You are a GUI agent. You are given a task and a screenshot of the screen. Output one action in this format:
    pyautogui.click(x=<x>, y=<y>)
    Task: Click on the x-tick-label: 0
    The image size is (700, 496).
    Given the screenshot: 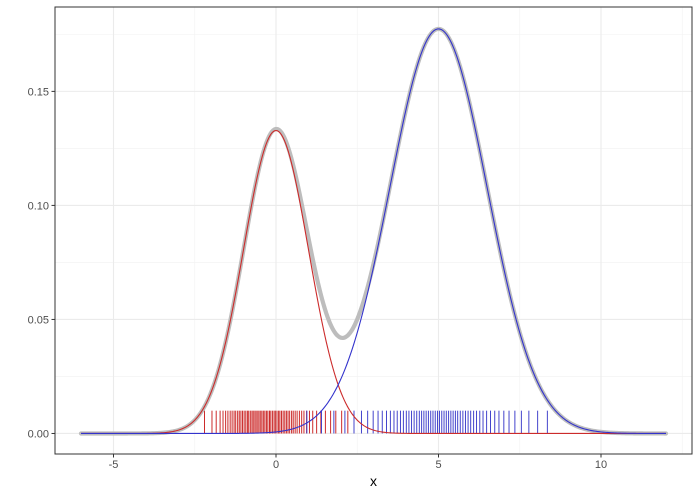 What is the action you would take?
    pyautogui.click(x=276, y=465)
    